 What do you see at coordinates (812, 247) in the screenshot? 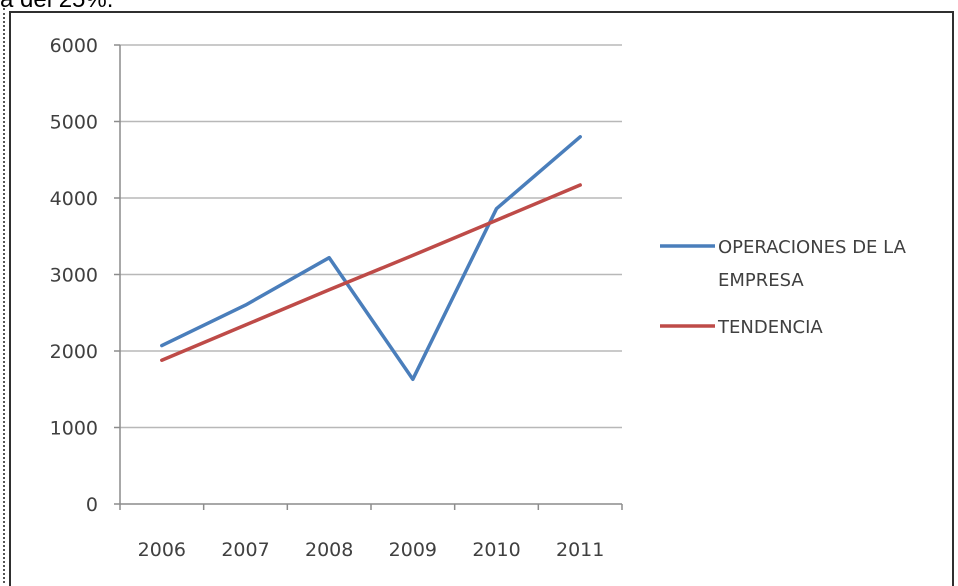
I see `legend-label: OPERACIONES DE LA` at bounding box center [812, 247].